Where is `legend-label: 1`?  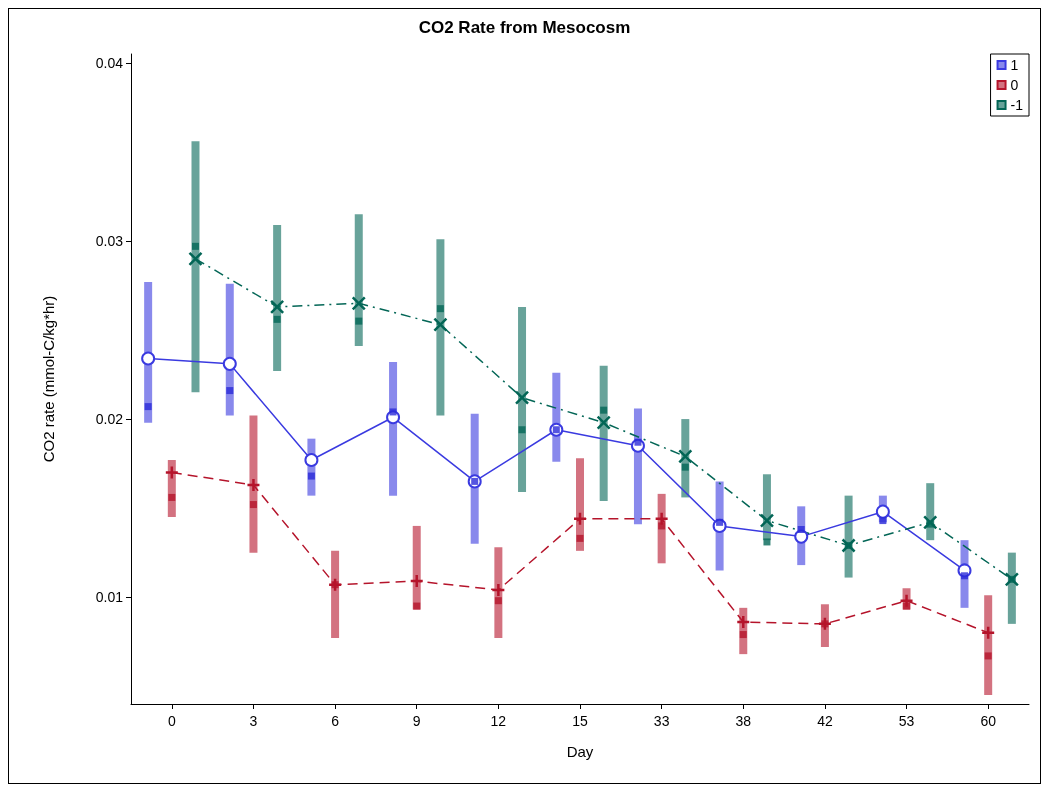
legend-label: 1 is located at coordinates (1014, 65).